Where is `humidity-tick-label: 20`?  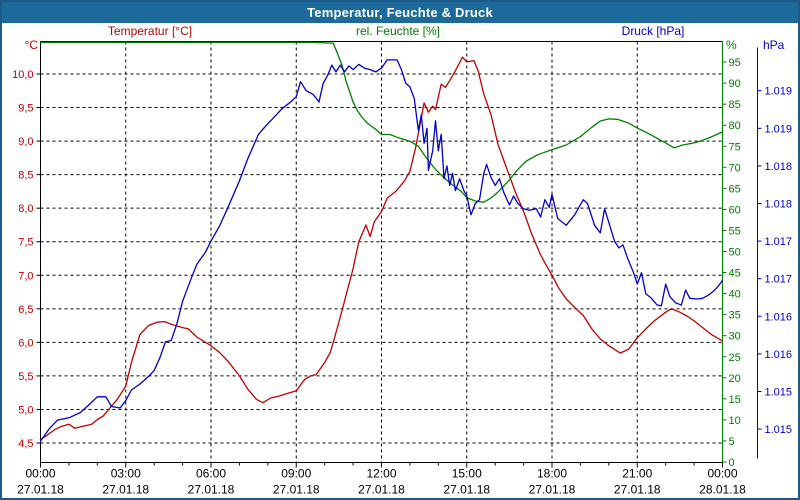
humidity-tick-label: 20 is located at coordinates (735, 379).